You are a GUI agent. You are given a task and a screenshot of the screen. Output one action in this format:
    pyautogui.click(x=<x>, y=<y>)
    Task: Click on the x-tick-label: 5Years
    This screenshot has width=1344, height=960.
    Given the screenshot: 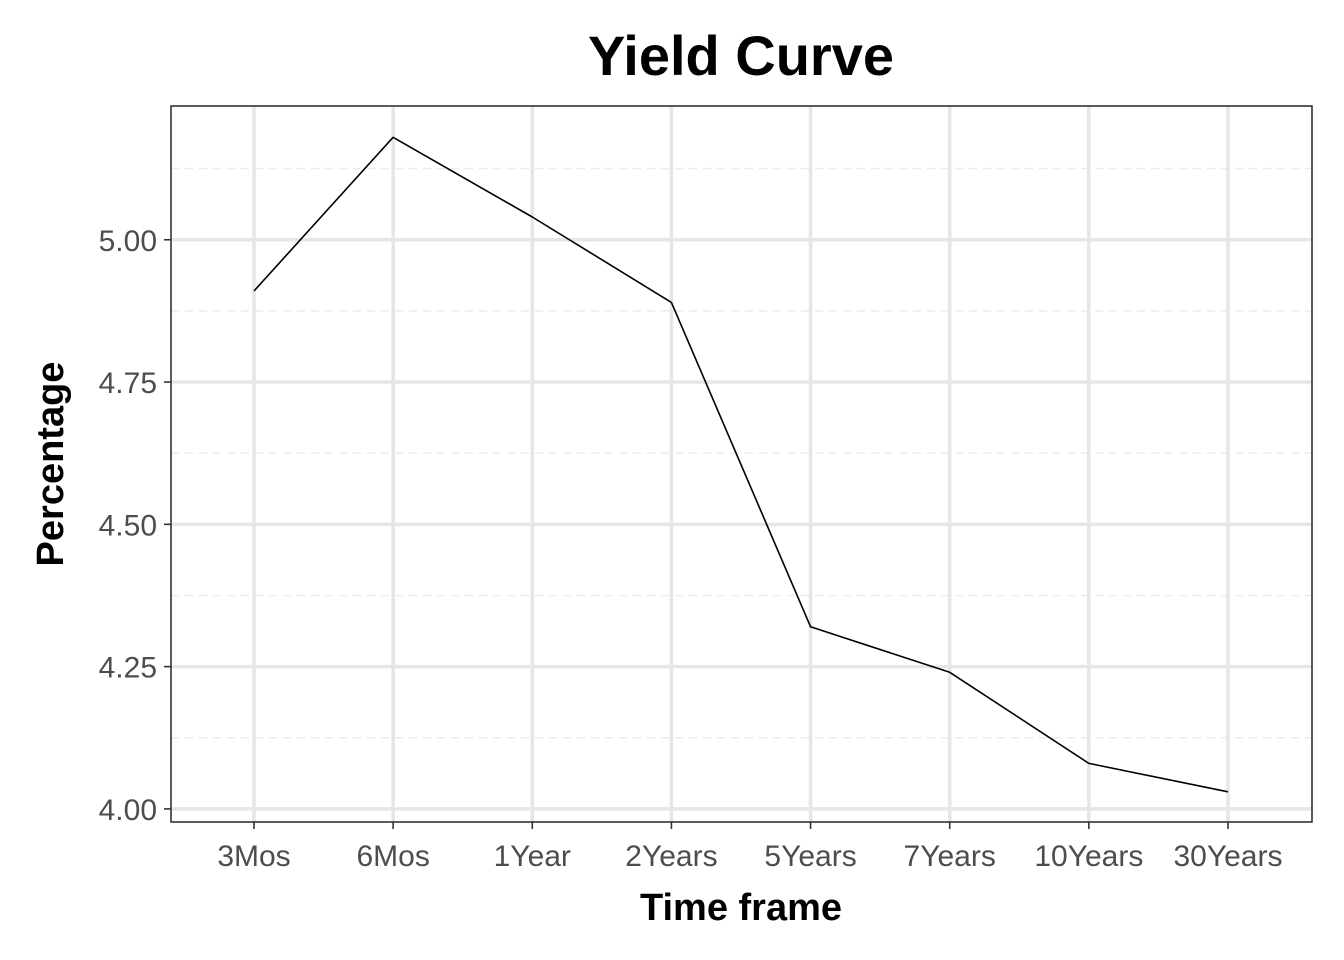 What is the action you would take?
    pyautogui.click(x=810, y=856)
    